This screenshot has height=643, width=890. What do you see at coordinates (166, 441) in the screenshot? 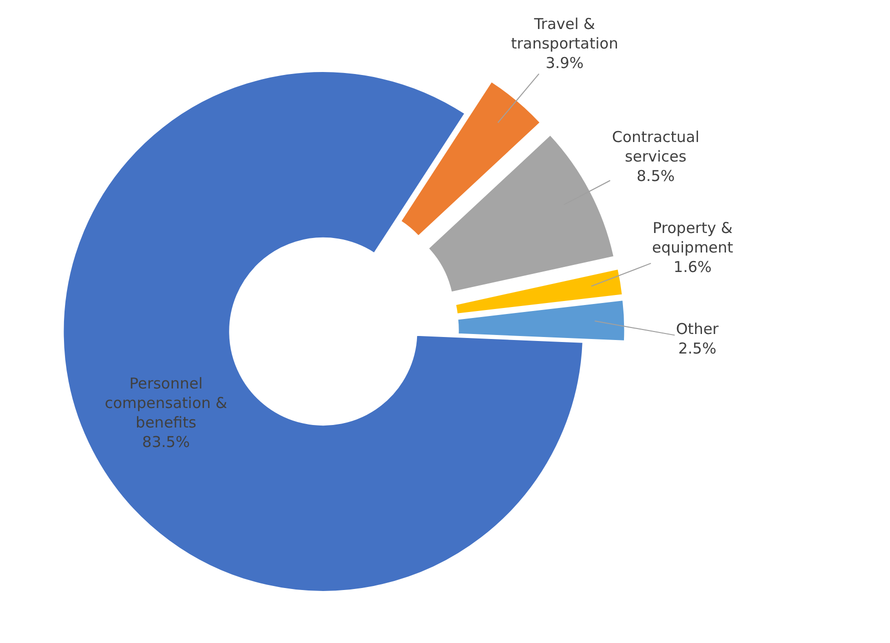
I see `data-label: 83.5%` at bounding box center [166, 441].